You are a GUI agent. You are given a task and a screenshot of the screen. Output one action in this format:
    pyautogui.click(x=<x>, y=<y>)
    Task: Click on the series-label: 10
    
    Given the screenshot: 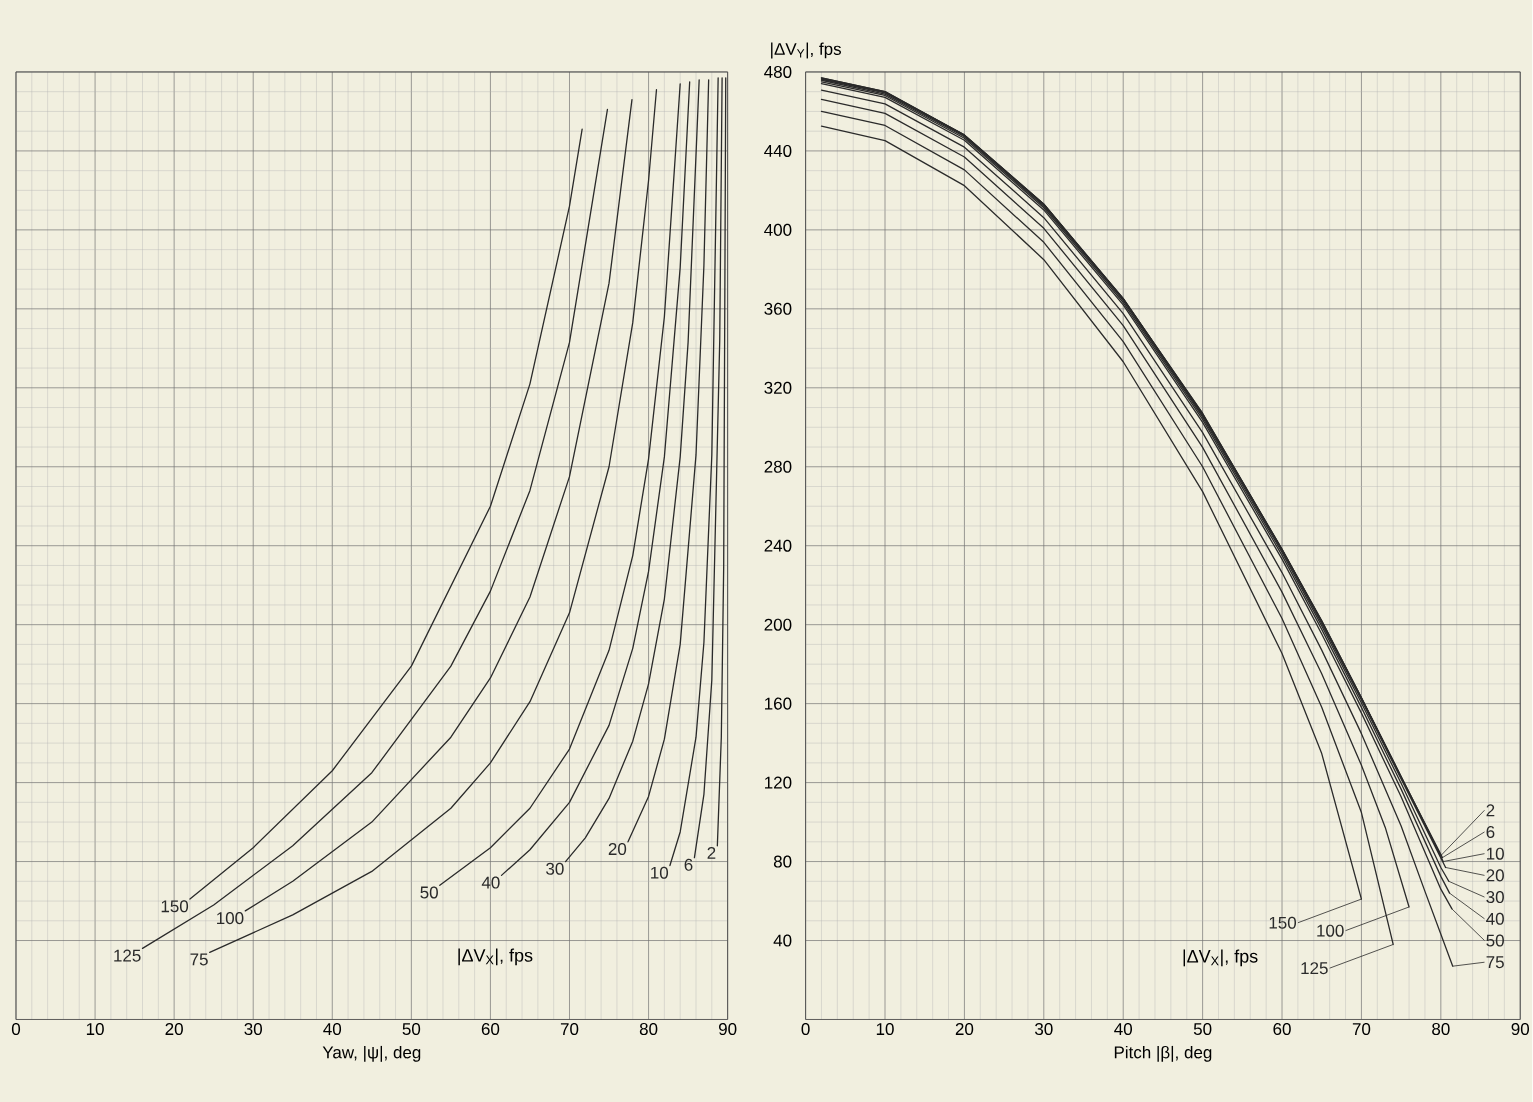 What is the action you would take?
    pyautogui.click(x=660, y=872)
    